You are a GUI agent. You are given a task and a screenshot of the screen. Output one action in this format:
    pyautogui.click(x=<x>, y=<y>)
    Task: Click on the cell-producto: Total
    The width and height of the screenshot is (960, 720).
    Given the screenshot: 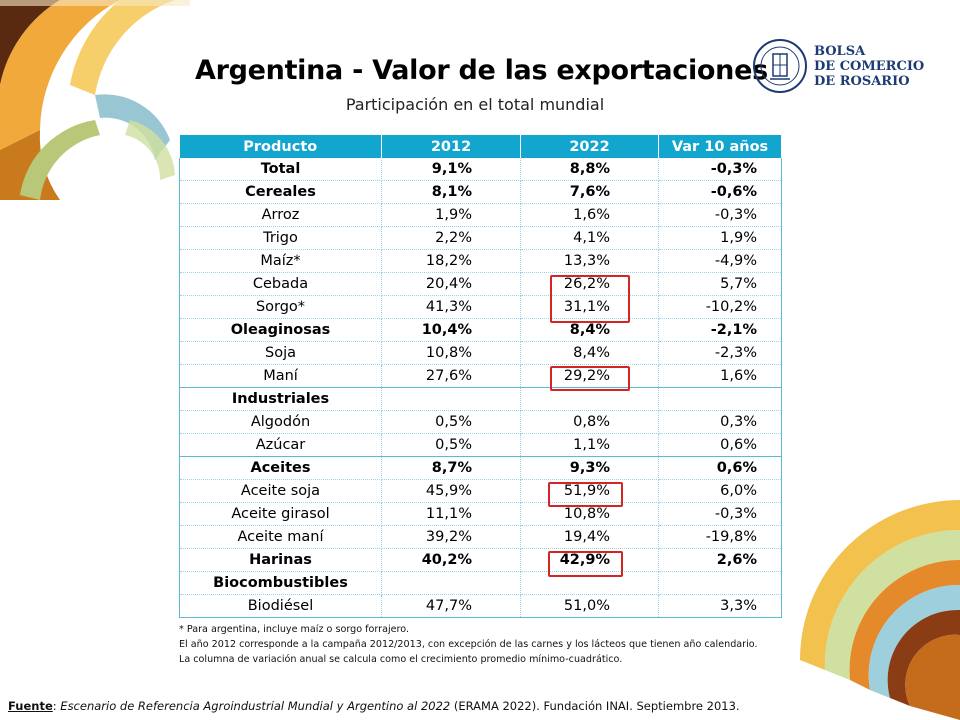 What is the action you would take?
    pyautogui.click(x=280, y=169)
    